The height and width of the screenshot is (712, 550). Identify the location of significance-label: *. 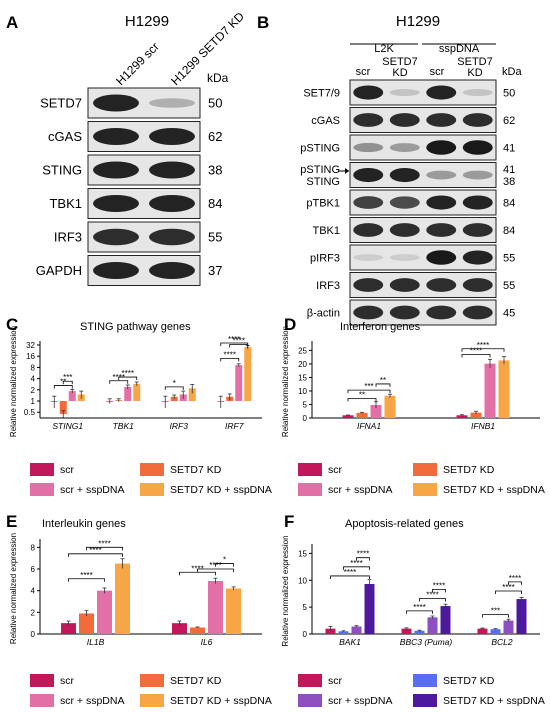
(174, 383).